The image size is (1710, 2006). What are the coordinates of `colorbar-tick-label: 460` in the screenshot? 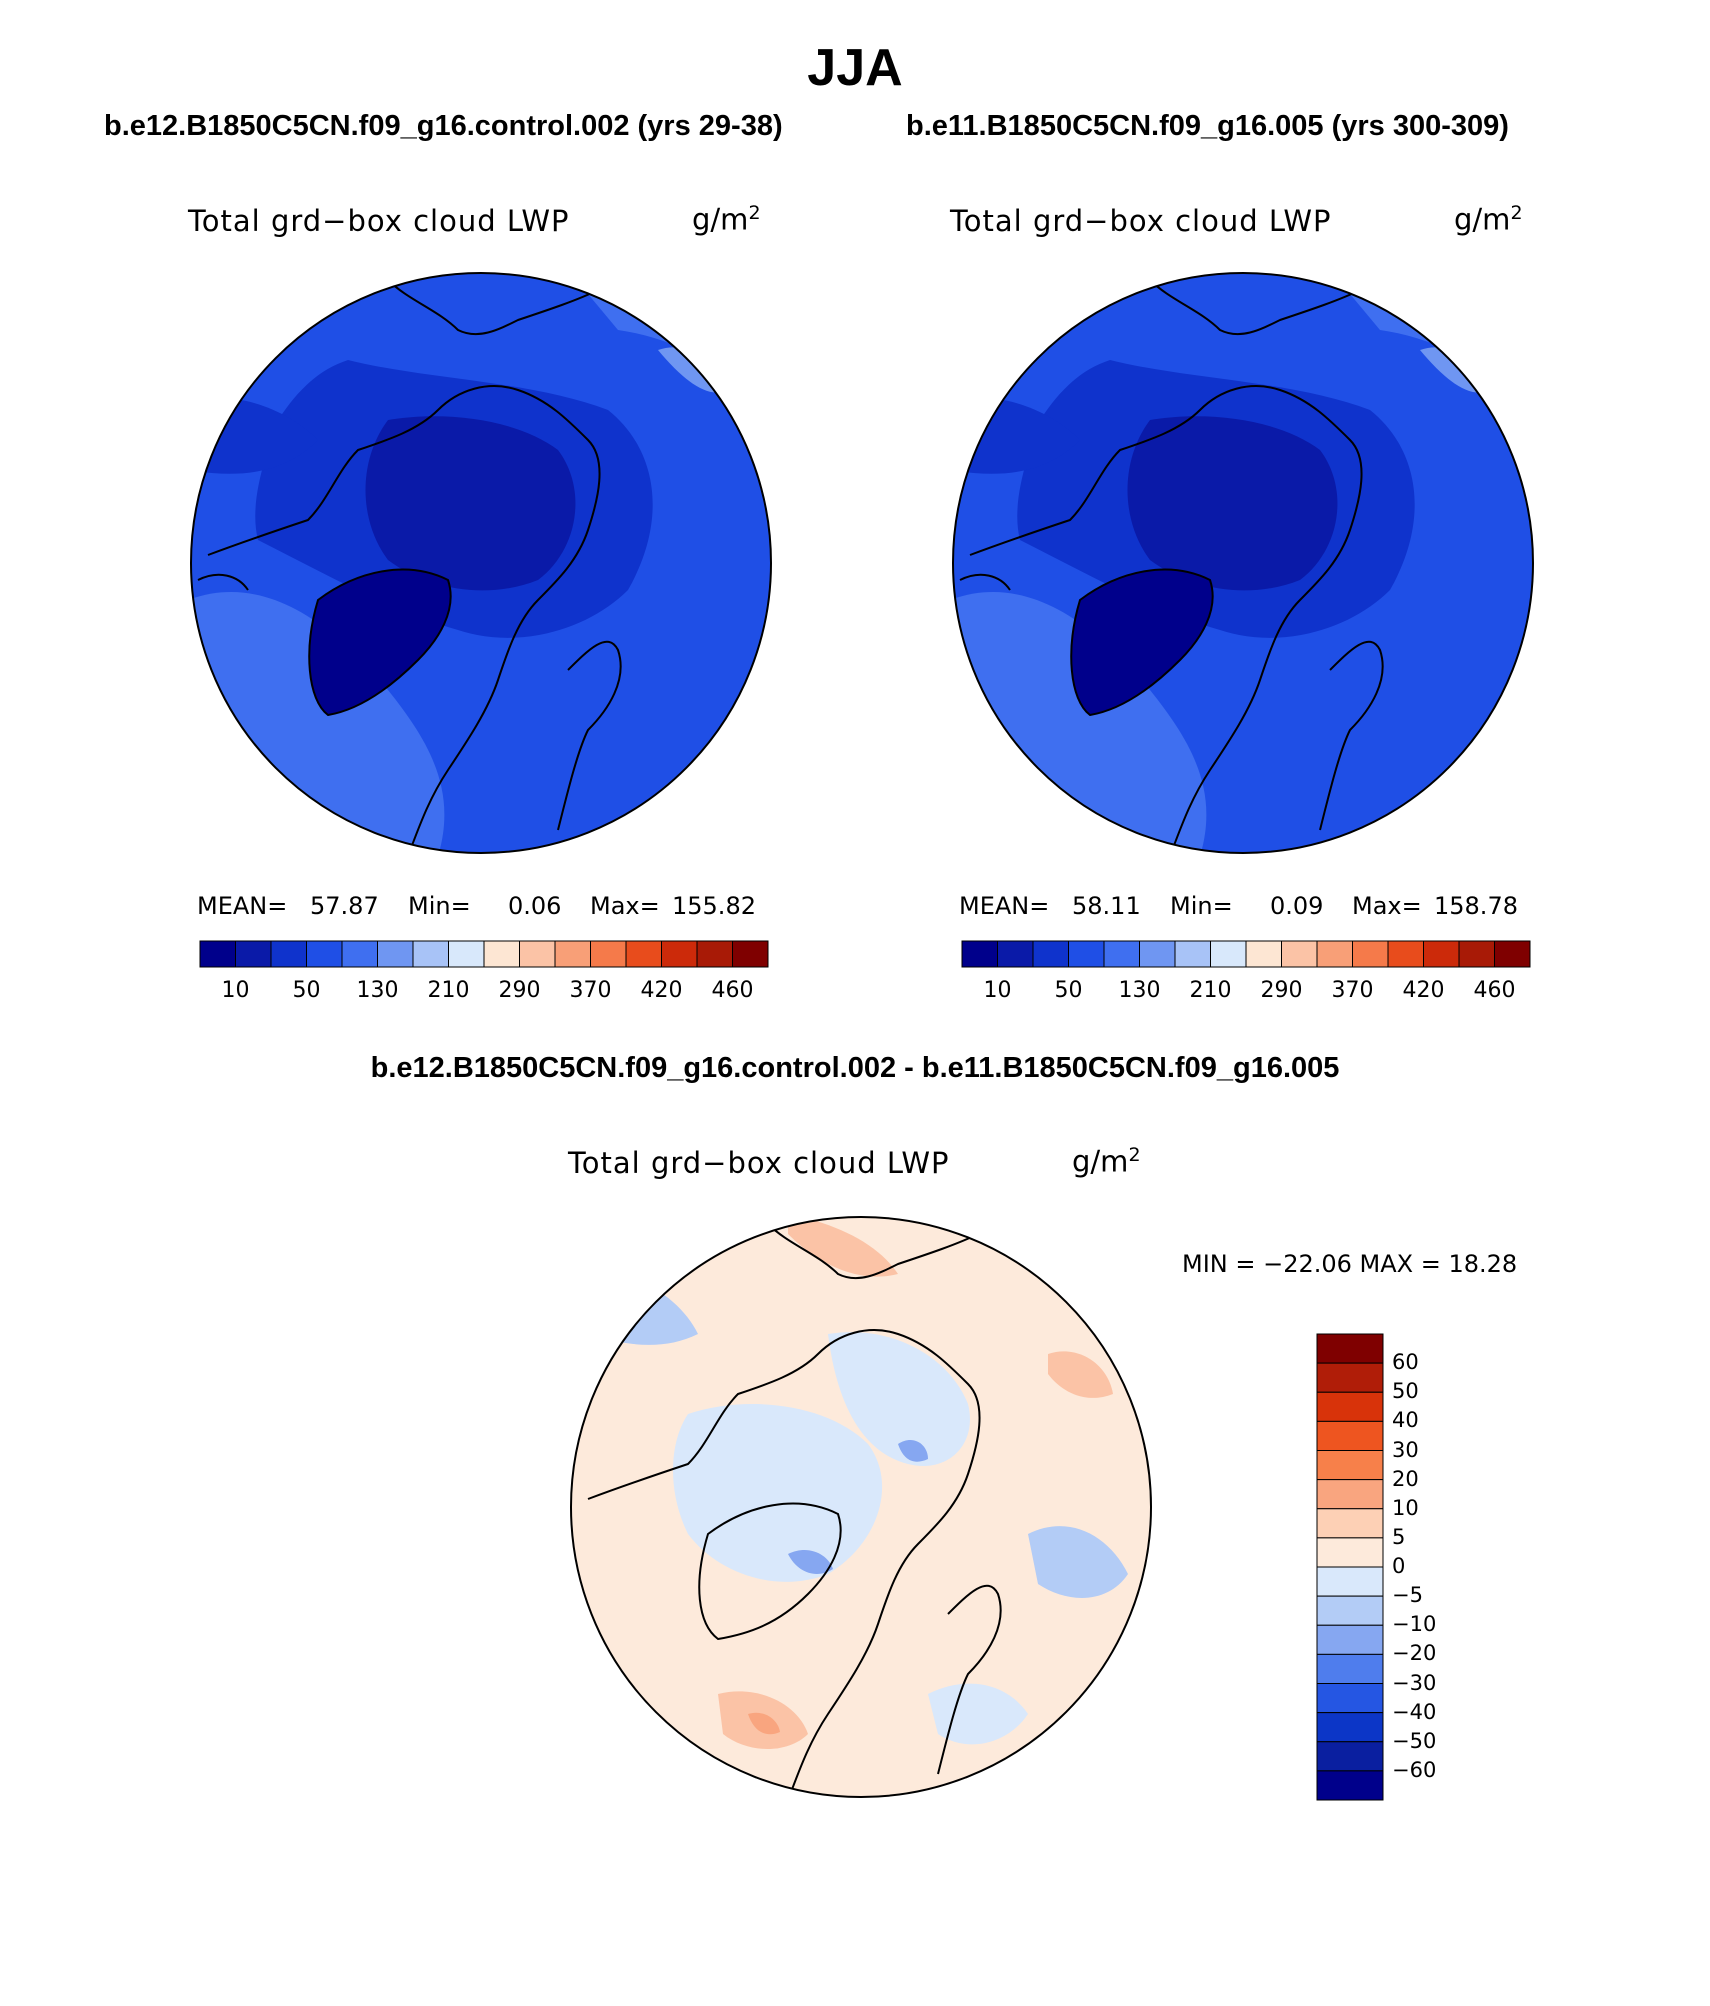 It's located at (1494, 990).